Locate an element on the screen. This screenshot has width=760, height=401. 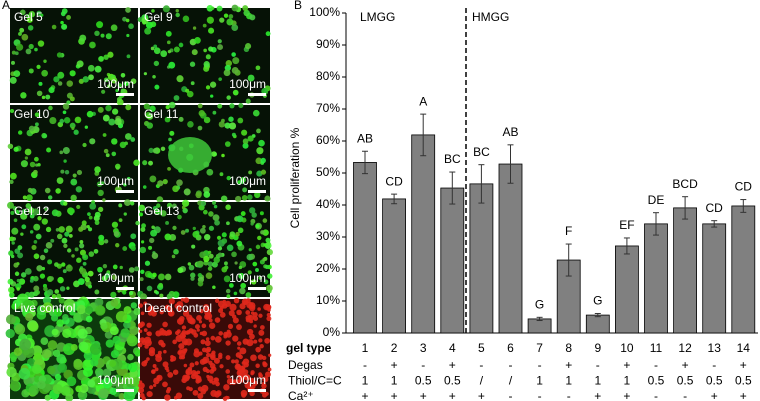
group-letter: AB is located at coordinates (510, 132).